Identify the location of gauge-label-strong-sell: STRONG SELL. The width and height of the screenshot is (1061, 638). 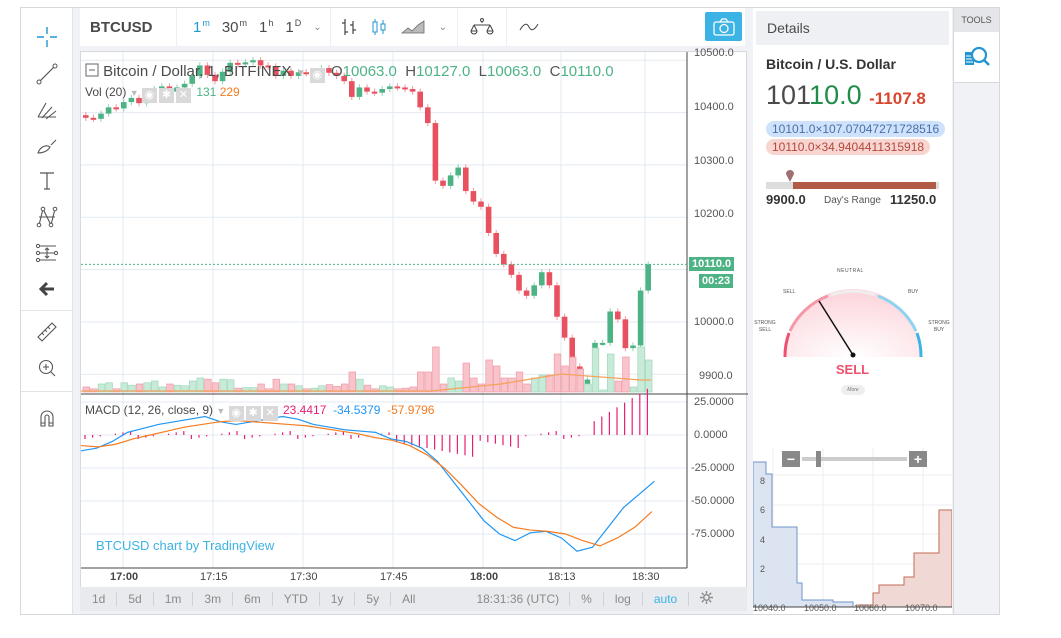
(765, 326).